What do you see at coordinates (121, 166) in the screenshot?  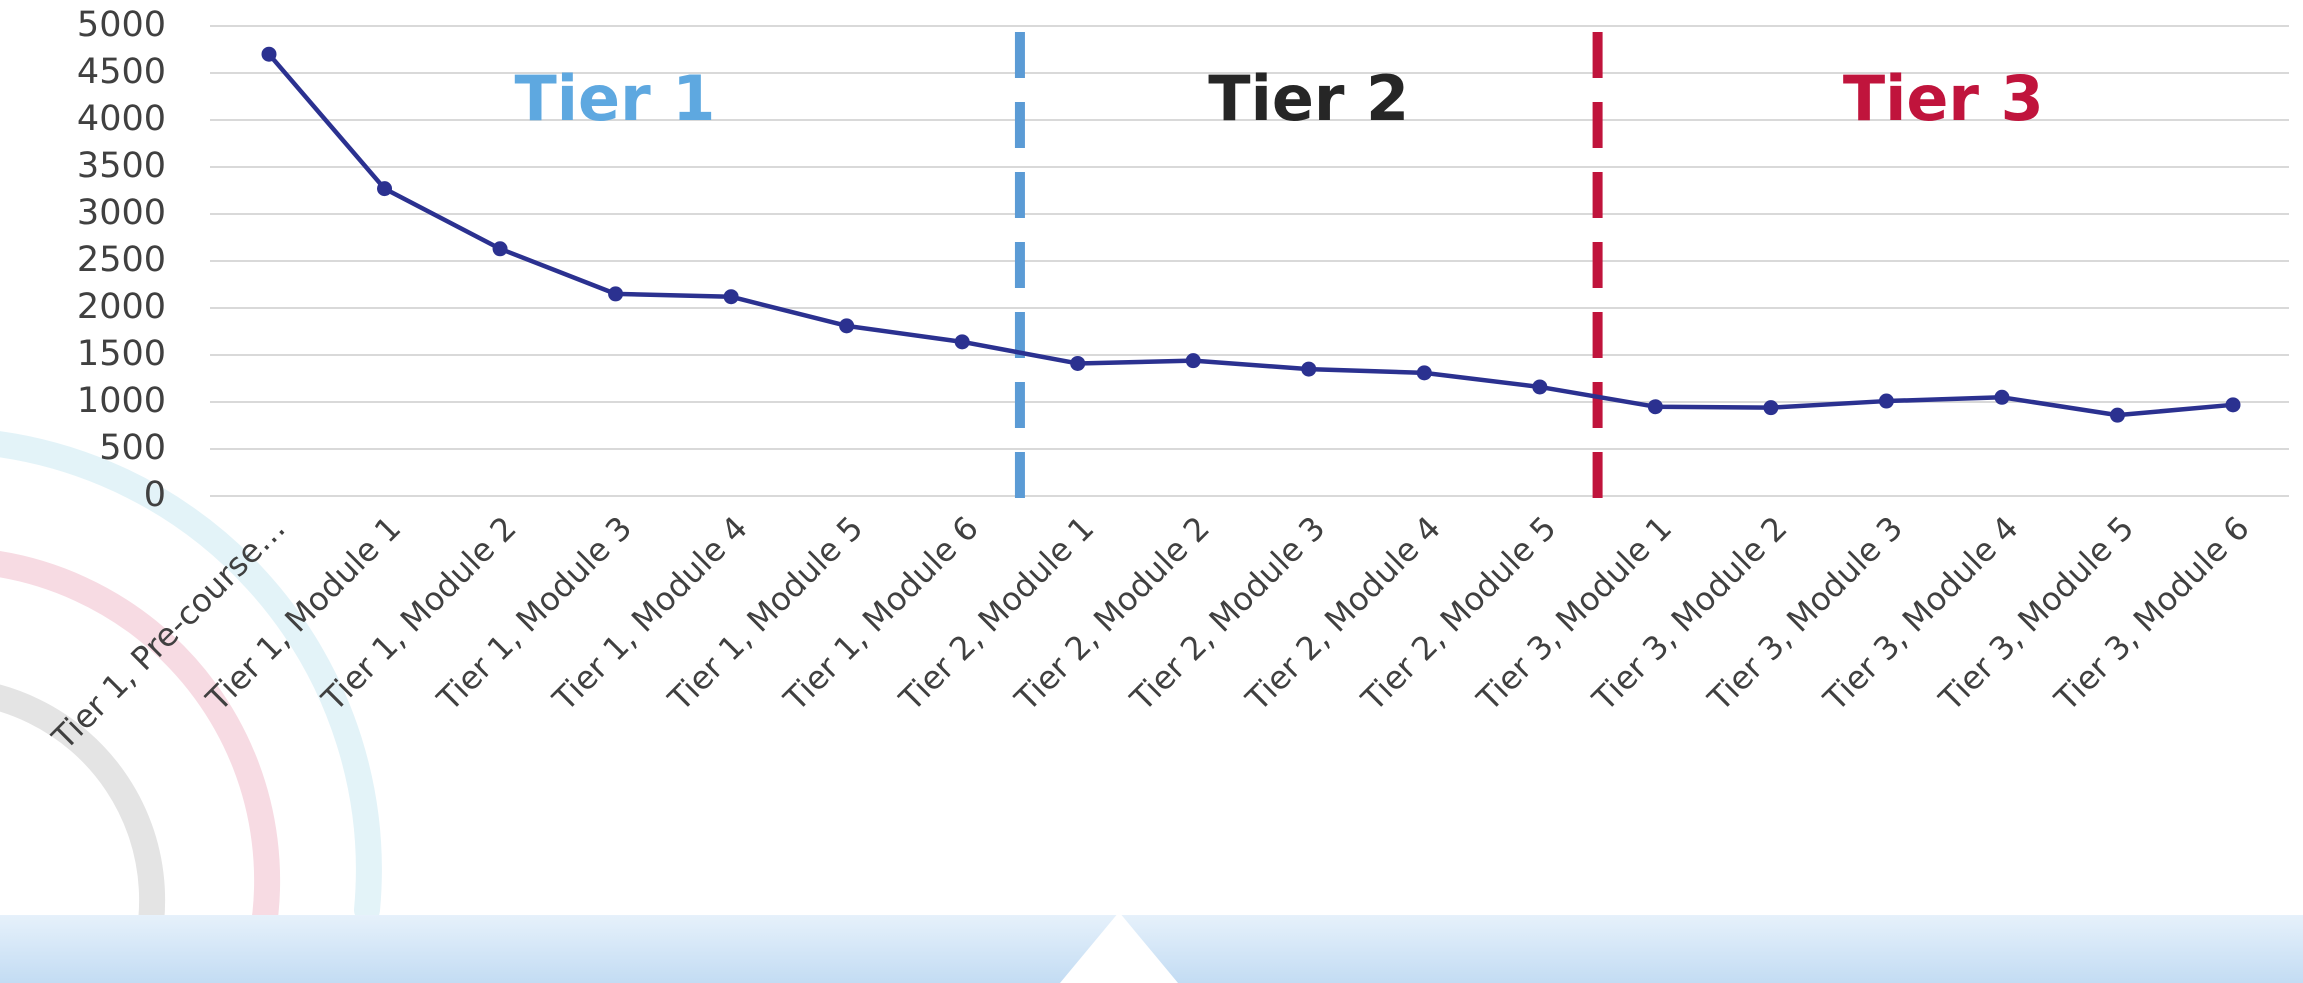 I see `y-tick-label: 3500` at bounding box center [121, 166].